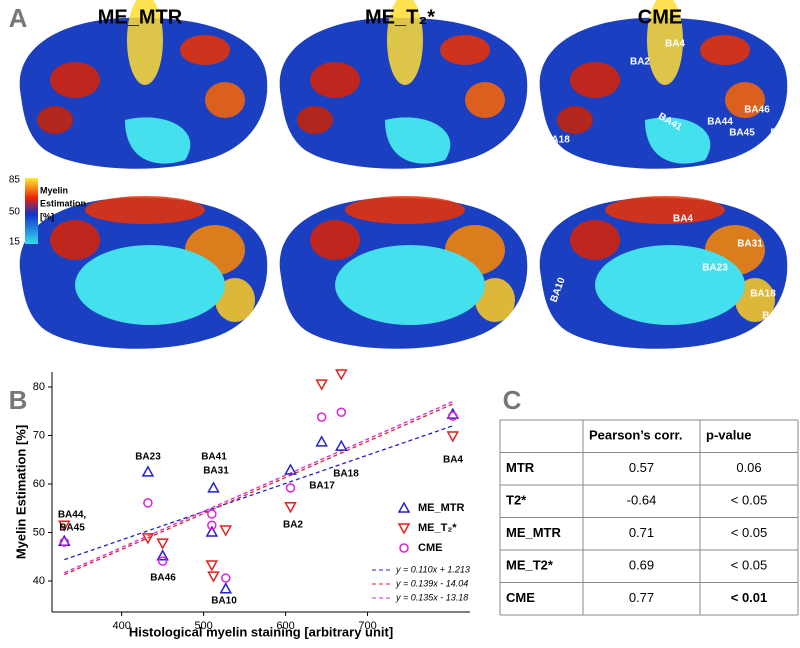 This screenshot has height=648, width=800. Describe the element at coordinates (54, 190) in the screenshot. I see `colorbar-label: Myelin` at that location.